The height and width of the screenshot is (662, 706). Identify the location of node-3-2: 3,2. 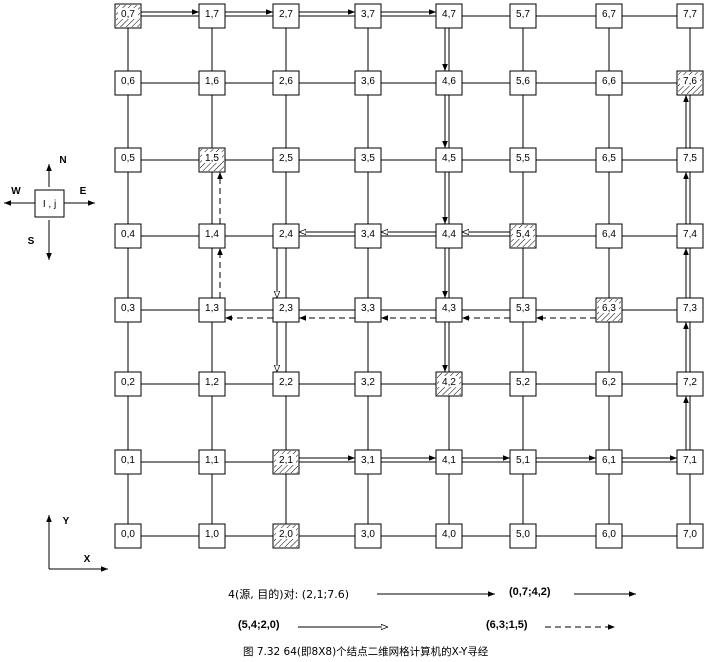
(368, 384).